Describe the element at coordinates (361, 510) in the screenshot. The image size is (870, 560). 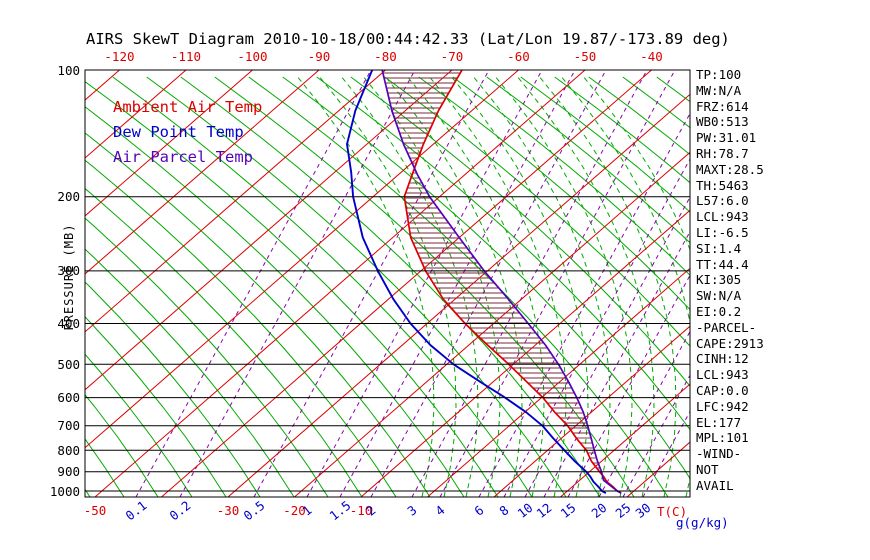
I see `bottom-temp-tick--10: -10` at that location.